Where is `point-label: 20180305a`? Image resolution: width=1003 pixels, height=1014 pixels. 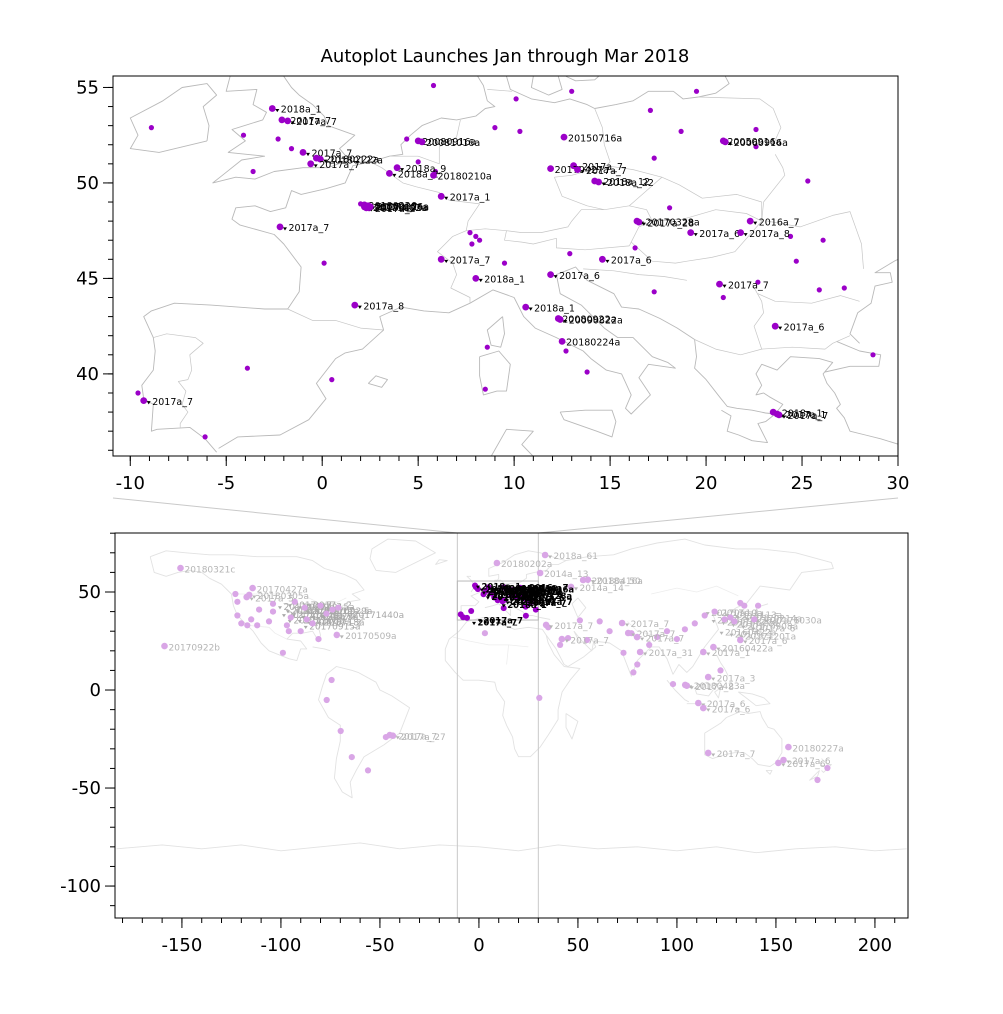
point-label: 20180305a is located at coordinates (283, 597).